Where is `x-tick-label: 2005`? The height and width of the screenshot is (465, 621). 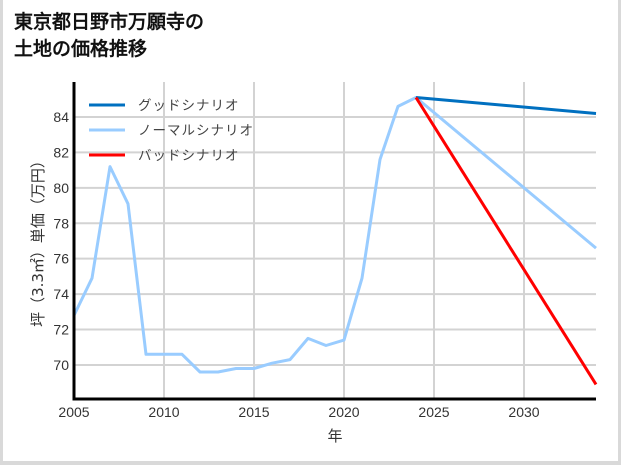 x-tick-label: 2005 is located at coordinates (73, 412).